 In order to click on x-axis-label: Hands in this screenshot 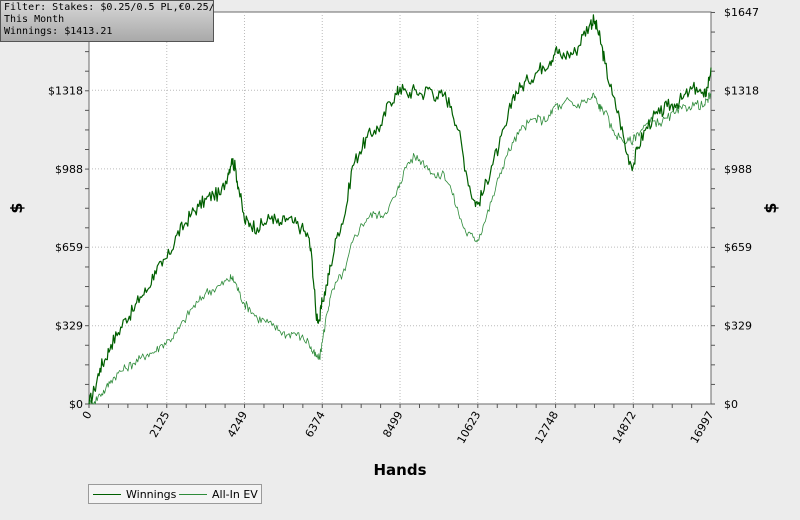, I will do `click(399, 470)`.